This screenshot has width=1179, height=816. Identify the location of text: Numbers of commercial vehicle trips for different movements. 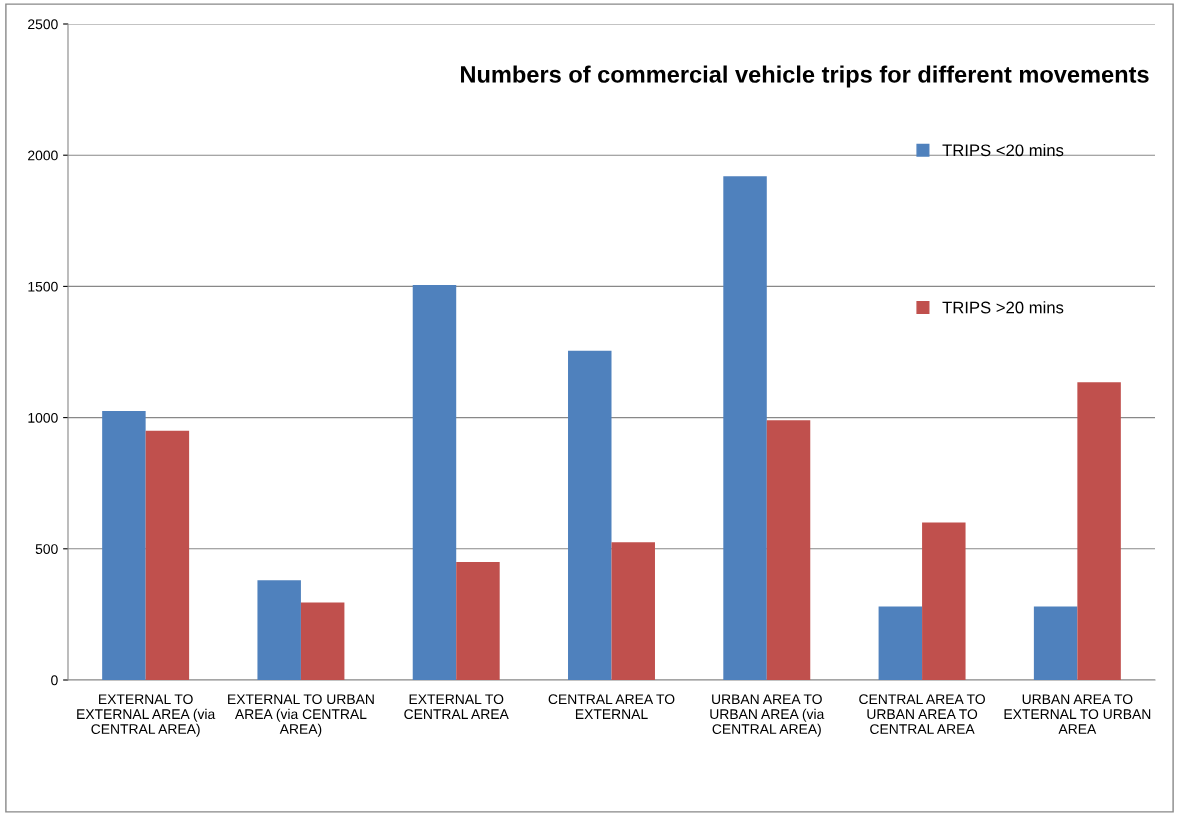
(805, 76).